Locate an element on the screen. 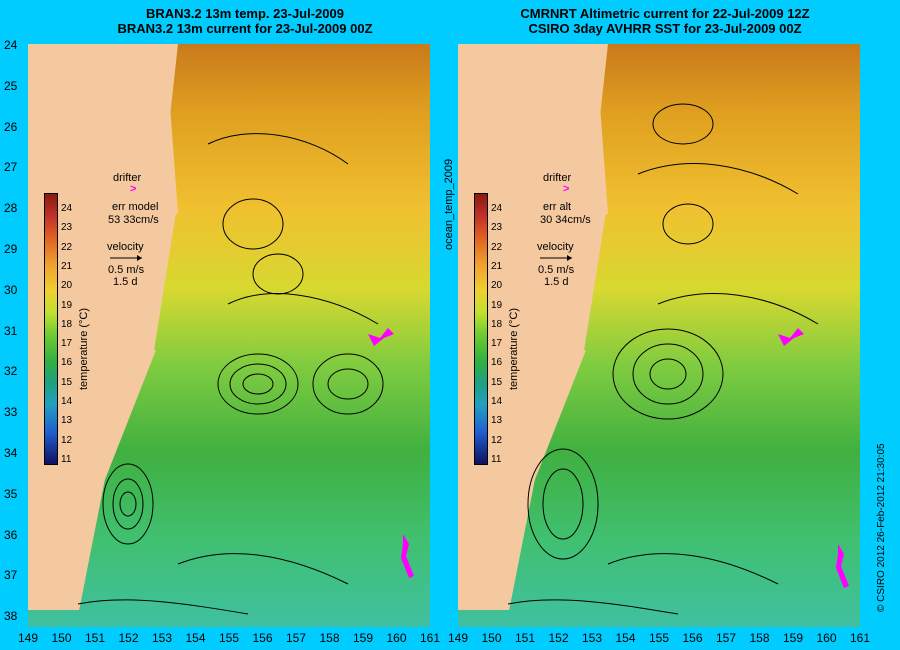 The width and height of the screenshot is (900, 650). y-tick-label: 26 is located at coordinates (11, 126).